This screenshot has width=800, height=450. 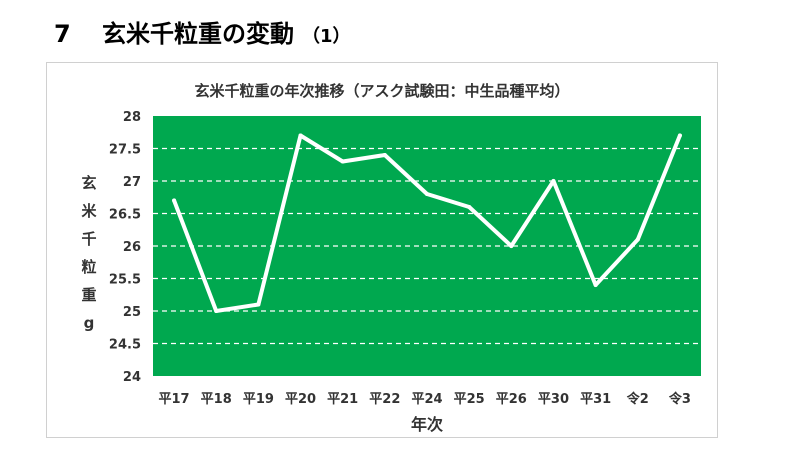 I want to click on y-tick-label: 25.5, so click(x=125, y=280).